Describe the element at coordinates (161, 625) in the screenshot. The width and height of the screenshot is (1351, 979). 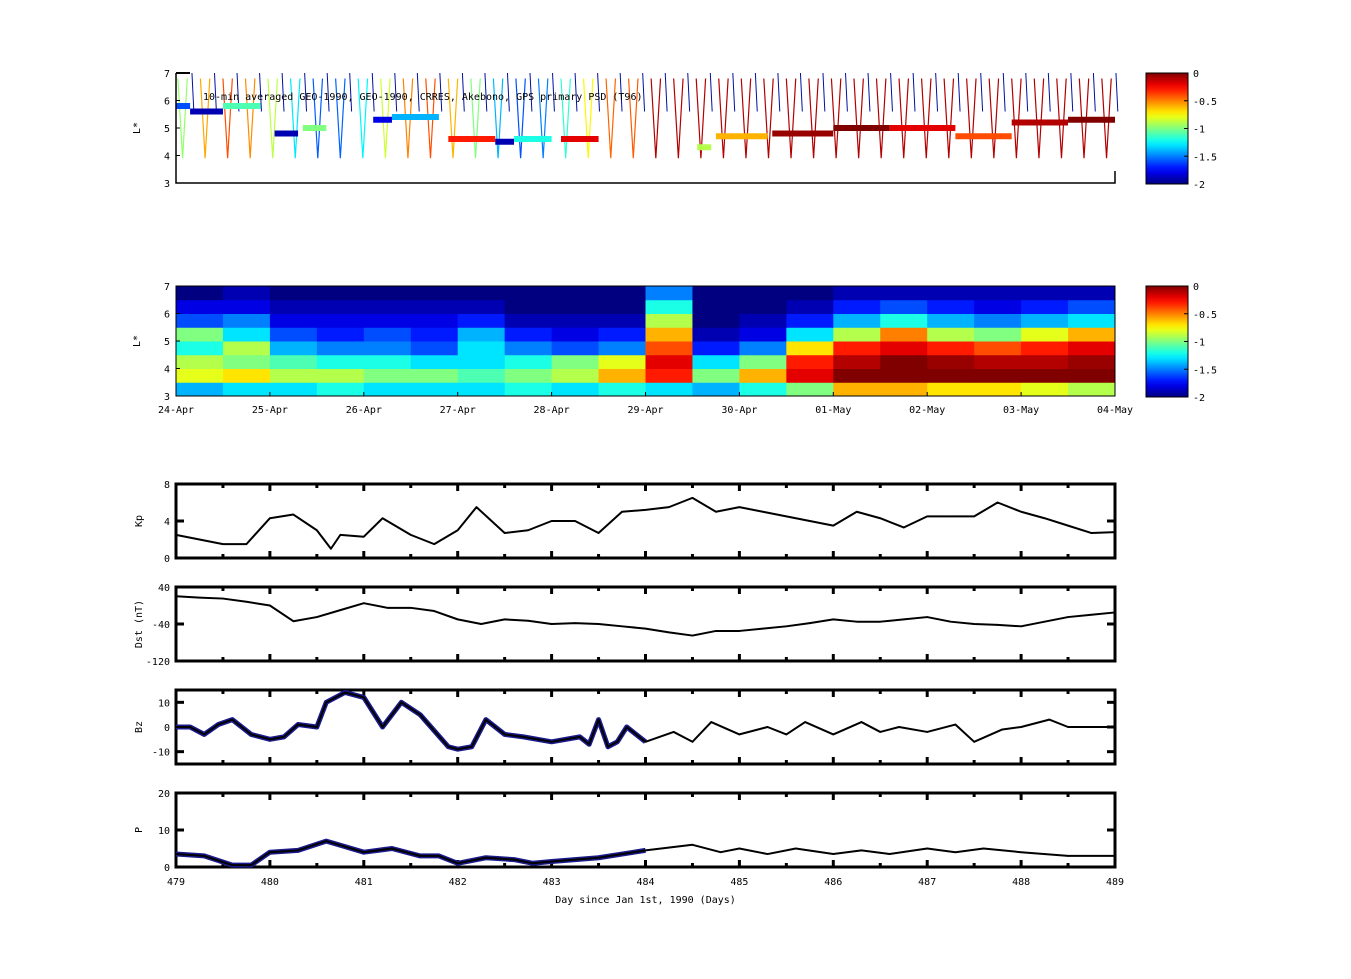
I see `y-tick-label: -40` at that location.